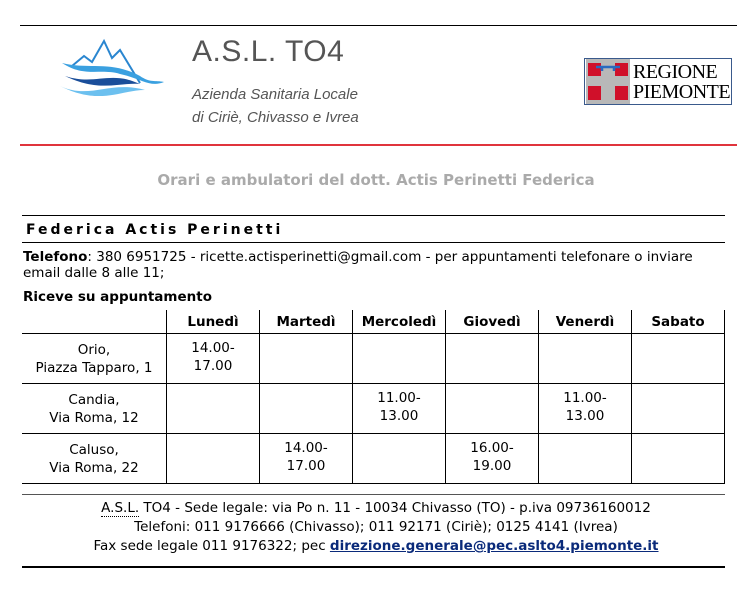 This screenshot has width=752, height=596. What do you see at coordinates (94, 467) in the screenshot?
I see `place-address: Via Roma, 22` at bounding box center [94, 467].